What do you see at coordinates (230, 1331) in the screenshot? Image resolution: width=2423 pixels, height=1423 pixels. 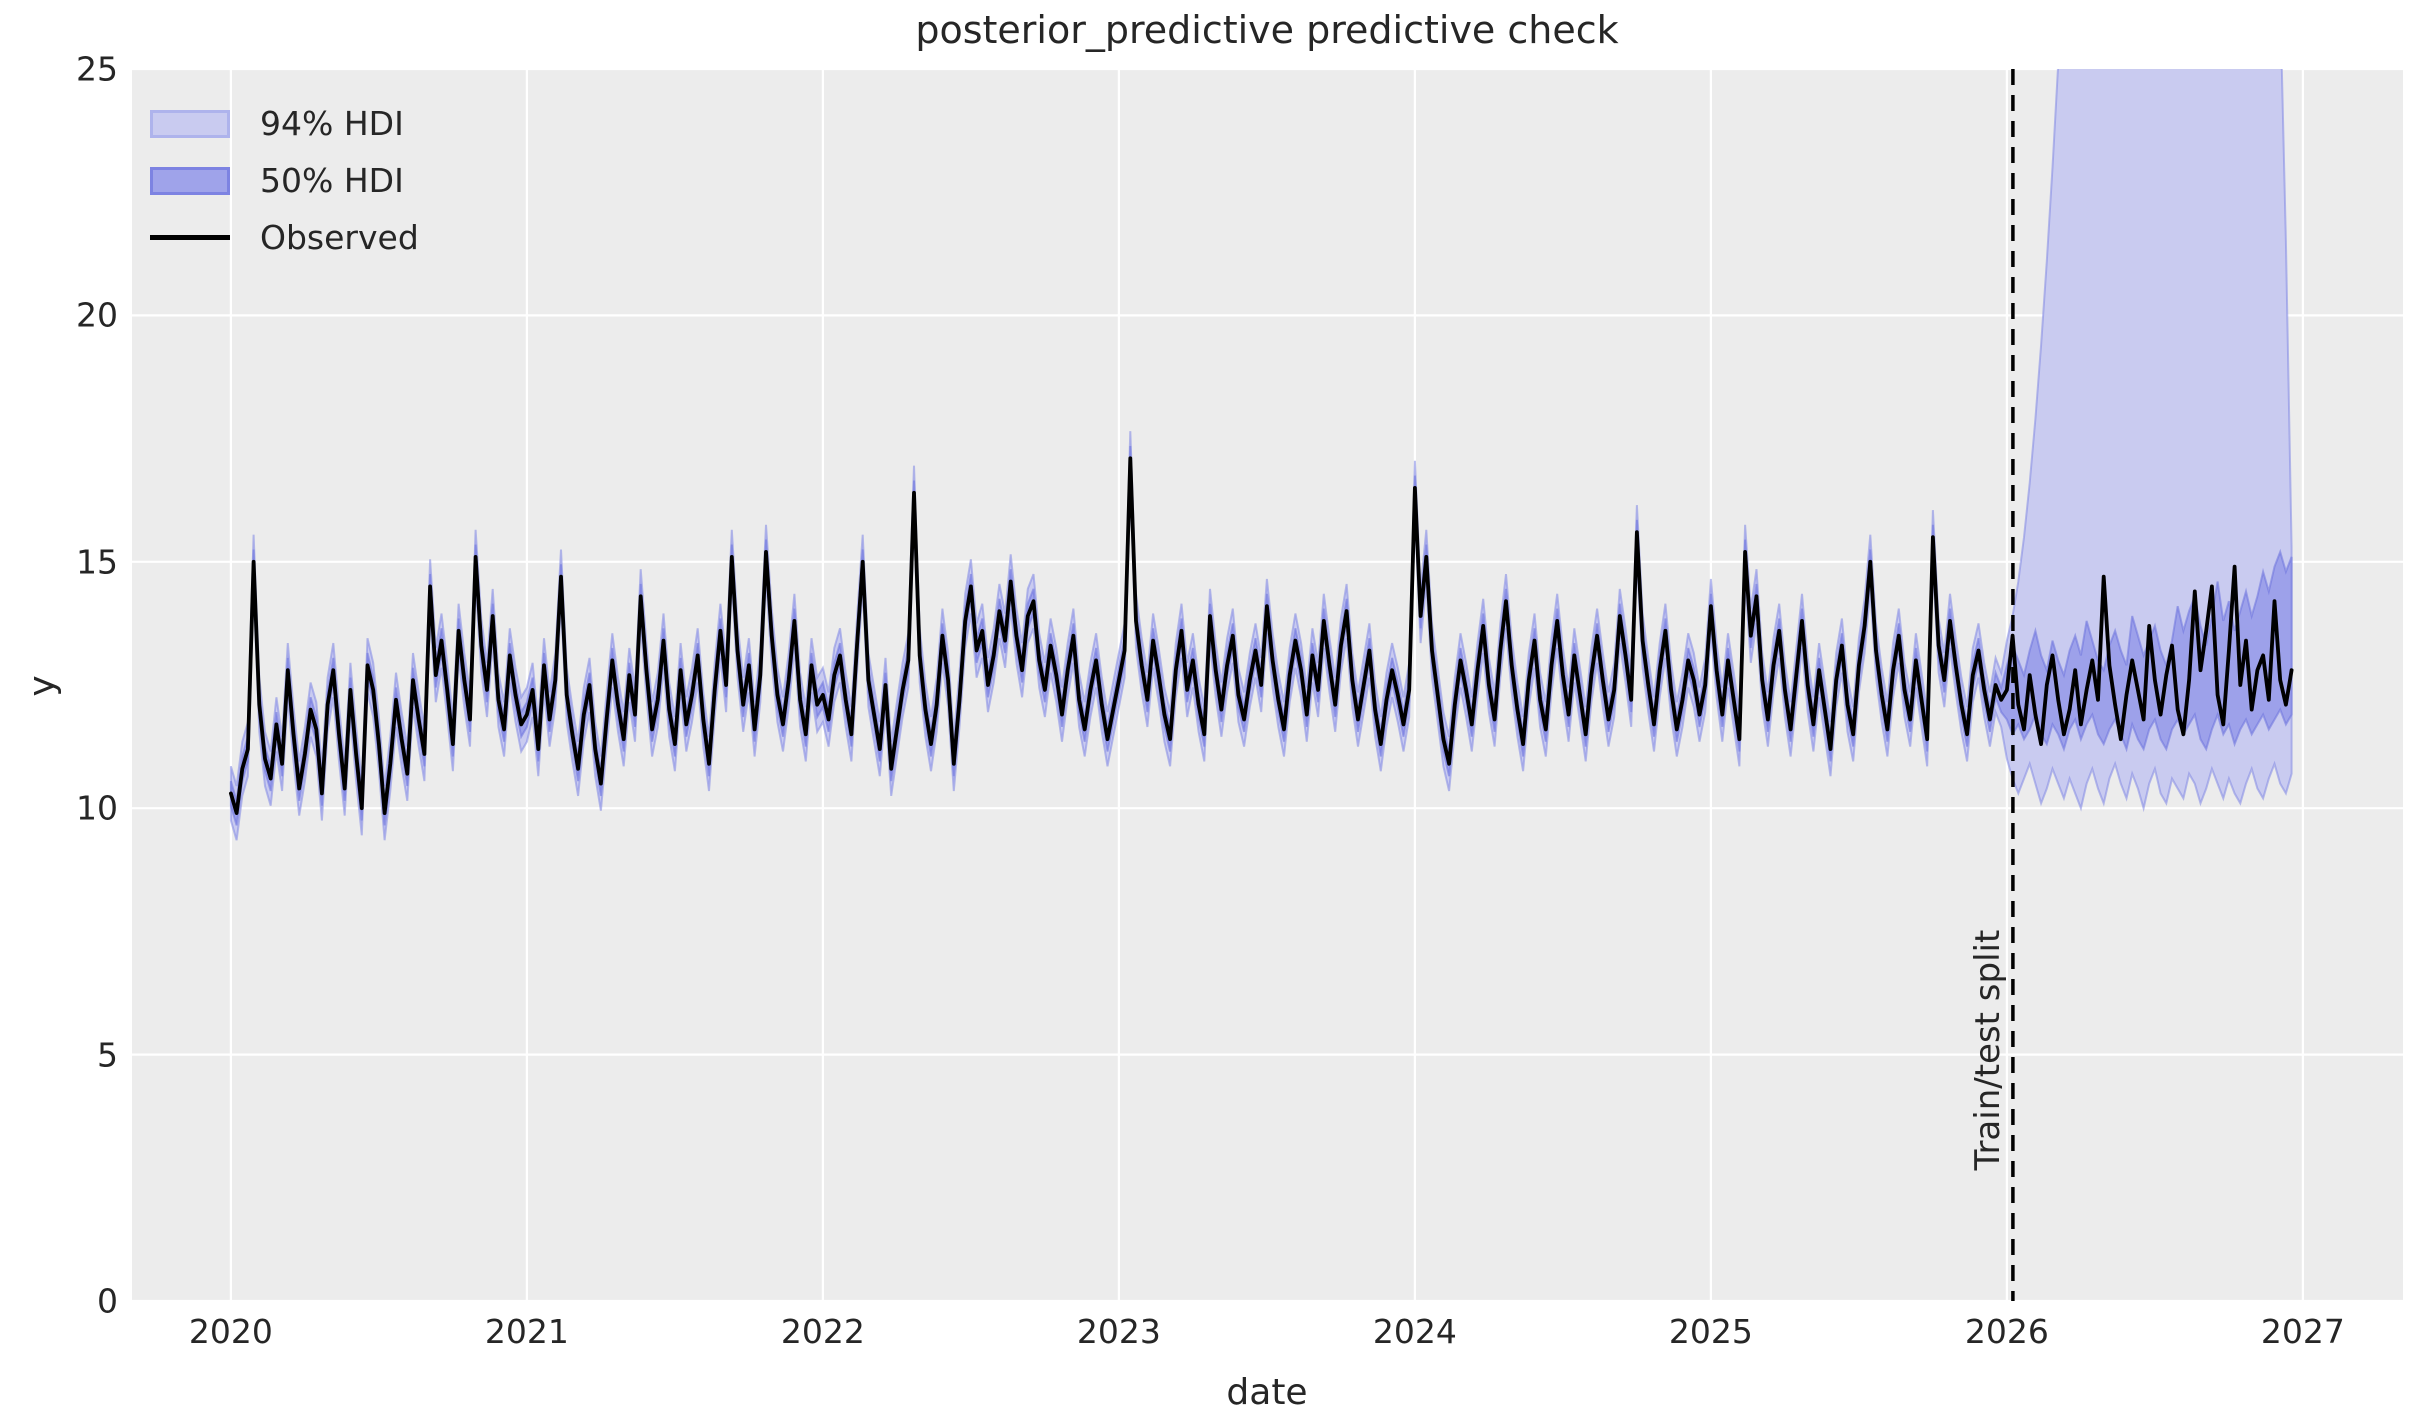 I see `x-tick-label: 2020` at bounding box center [230, 1331].